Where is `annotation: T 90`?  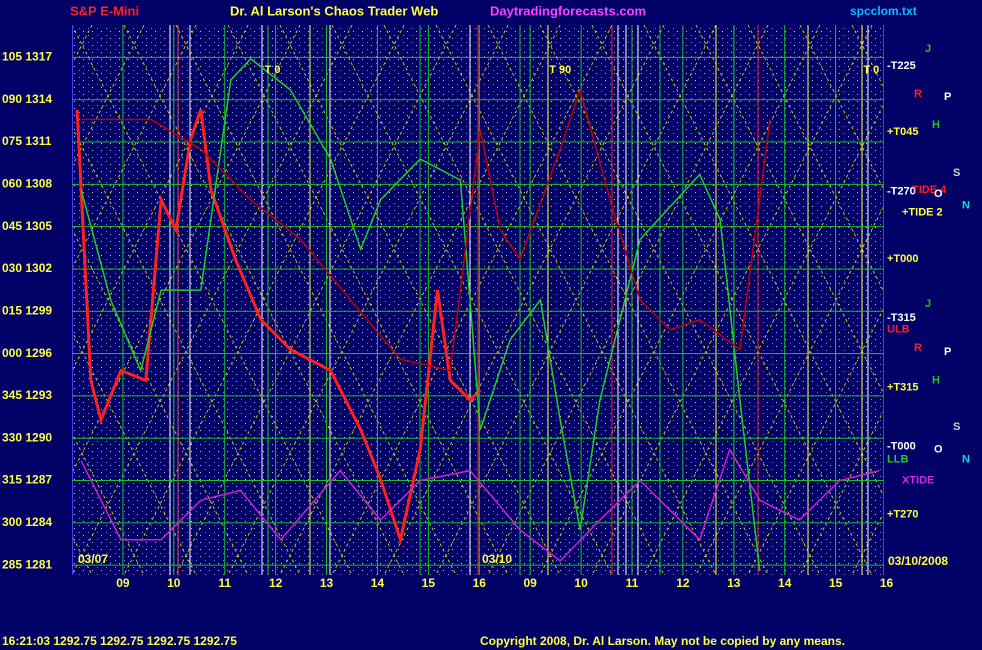 annotation: T 90 is located at coordinates (560, 70).